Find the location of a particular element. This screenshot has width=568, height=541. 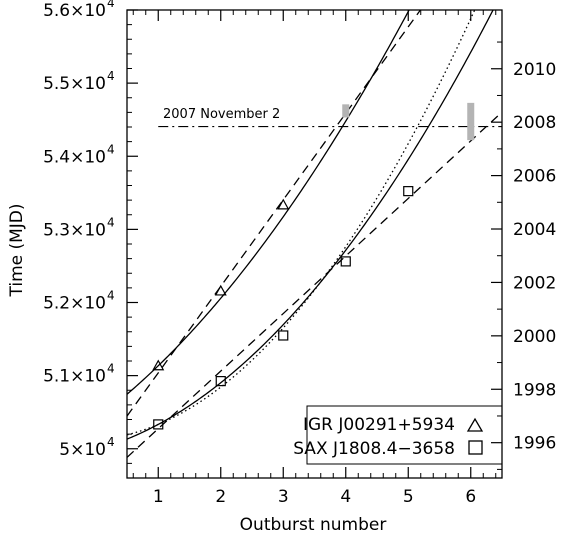

right-tick-label: 2006 is located at coordinates (534, 177).